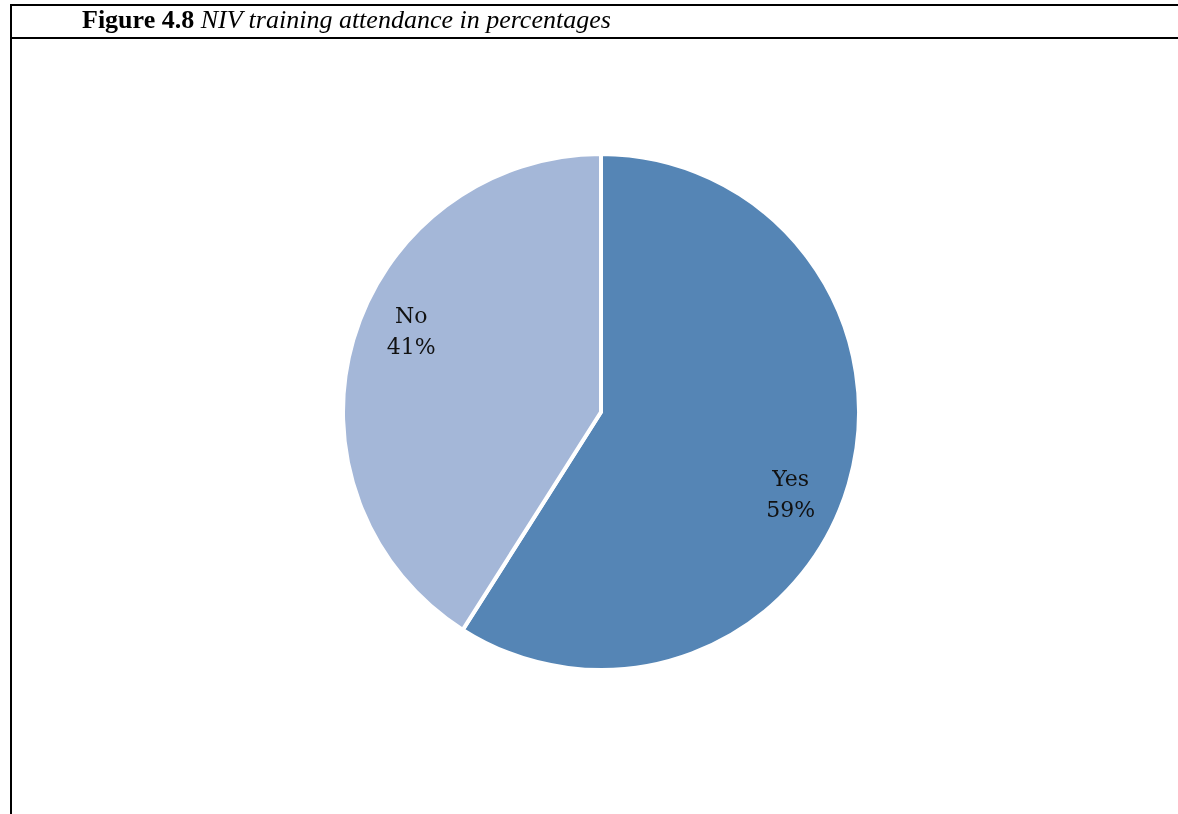 The width and height of the screenshot is (1178, 814). Describe the element at coordinates (411, 346) in the screenshot. I see `data-label: 41%` at that location.